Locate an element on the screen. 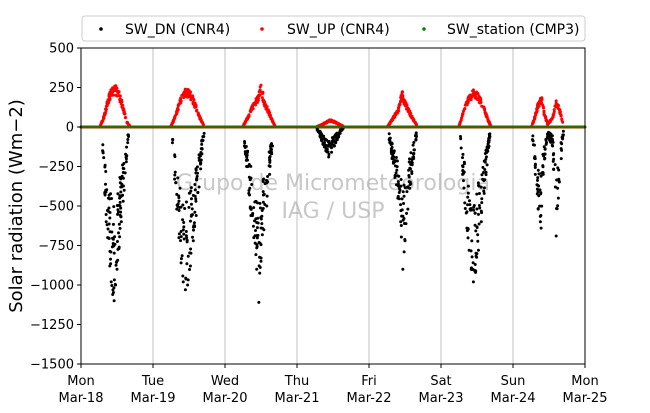 The width and height of the screenshot is (650, 413). y-tick-label: −750 is located at coordinates (56, 246).